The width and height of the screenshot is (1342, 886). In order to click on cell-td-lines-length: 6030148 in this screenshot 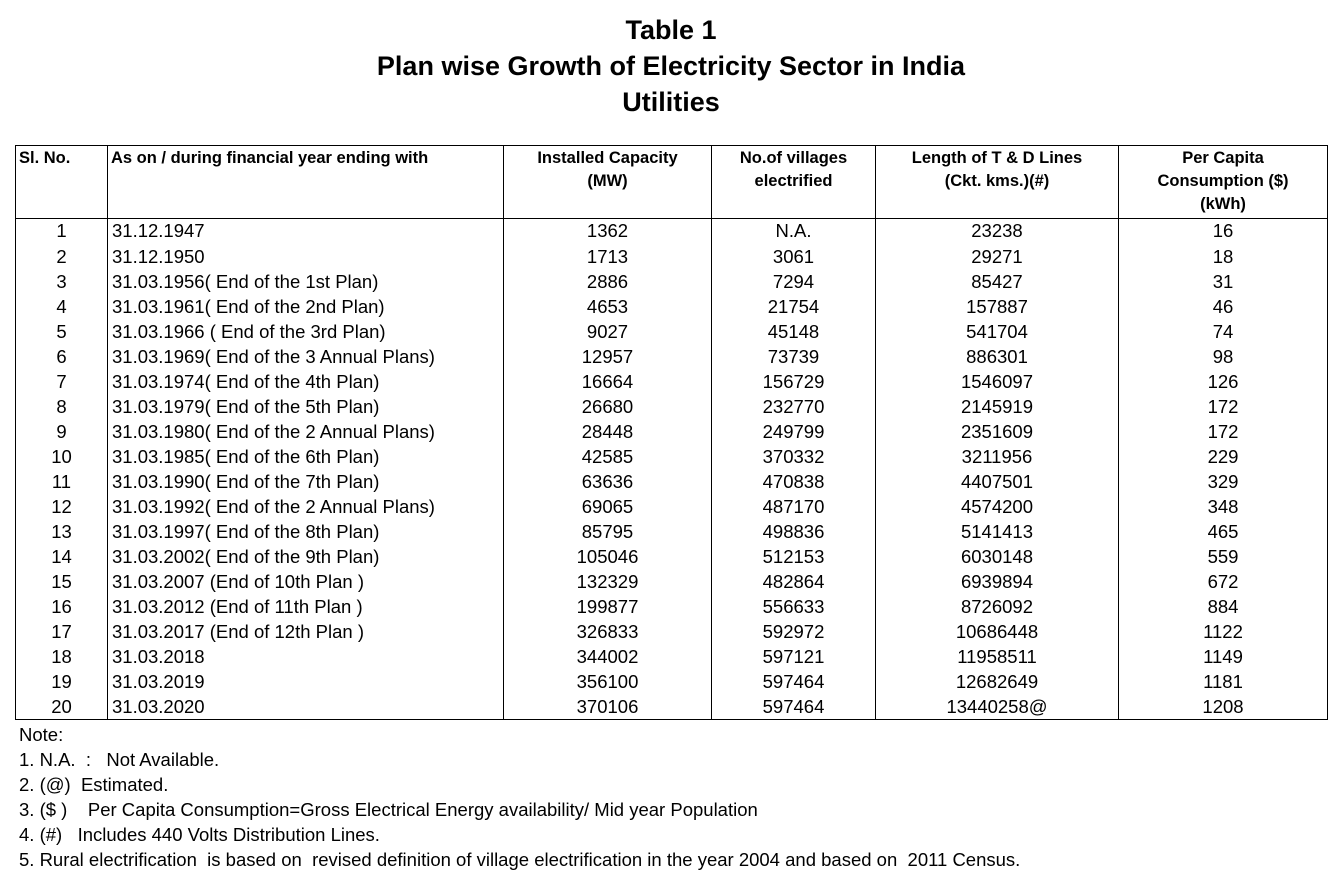, I will do `click(997, 556)`.